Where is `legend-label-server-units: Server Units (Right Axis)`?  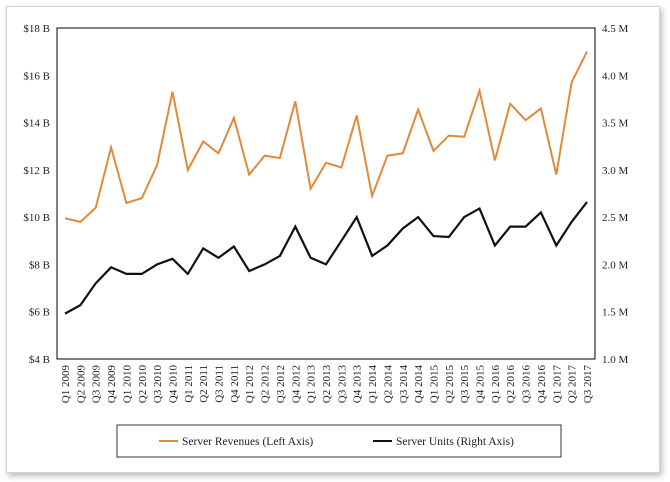 legend-label-server-units: Server Units (Right Axis) is located at coordinates (455, 442).